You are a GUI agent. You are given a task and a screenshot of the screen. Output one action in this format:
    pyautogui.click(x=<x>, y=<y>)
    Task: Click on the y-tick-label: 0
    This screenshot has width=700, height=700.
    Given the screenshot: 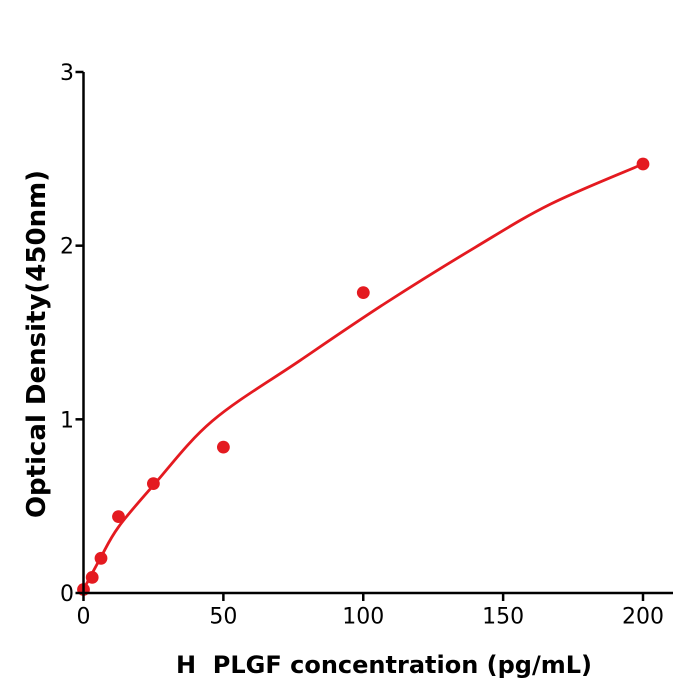 What is the action you would take?
    pyautogui.click(x=67, y=594)
    